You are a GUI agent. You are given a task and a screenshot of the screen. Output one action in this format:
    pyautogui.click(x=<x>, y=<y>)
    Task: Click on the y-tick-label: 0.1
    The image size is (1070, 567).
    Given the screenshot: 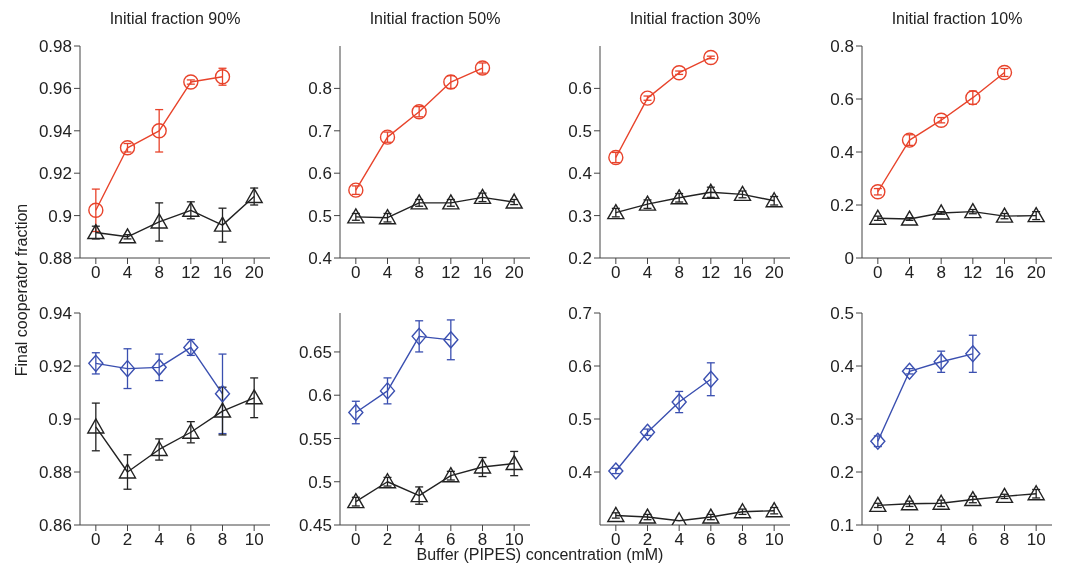 What is the action you would take?
    pyautogui.click(x=842, y=526)
    